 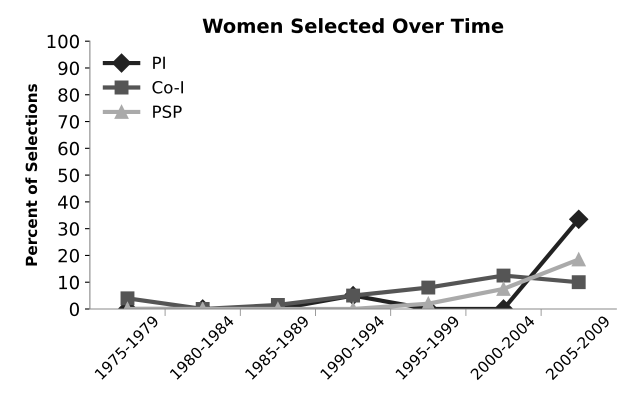 What do you see at coordinates (68, 95) in the screenshot?
I see `y-tick-label: 80` at bounding box center [68, 95].